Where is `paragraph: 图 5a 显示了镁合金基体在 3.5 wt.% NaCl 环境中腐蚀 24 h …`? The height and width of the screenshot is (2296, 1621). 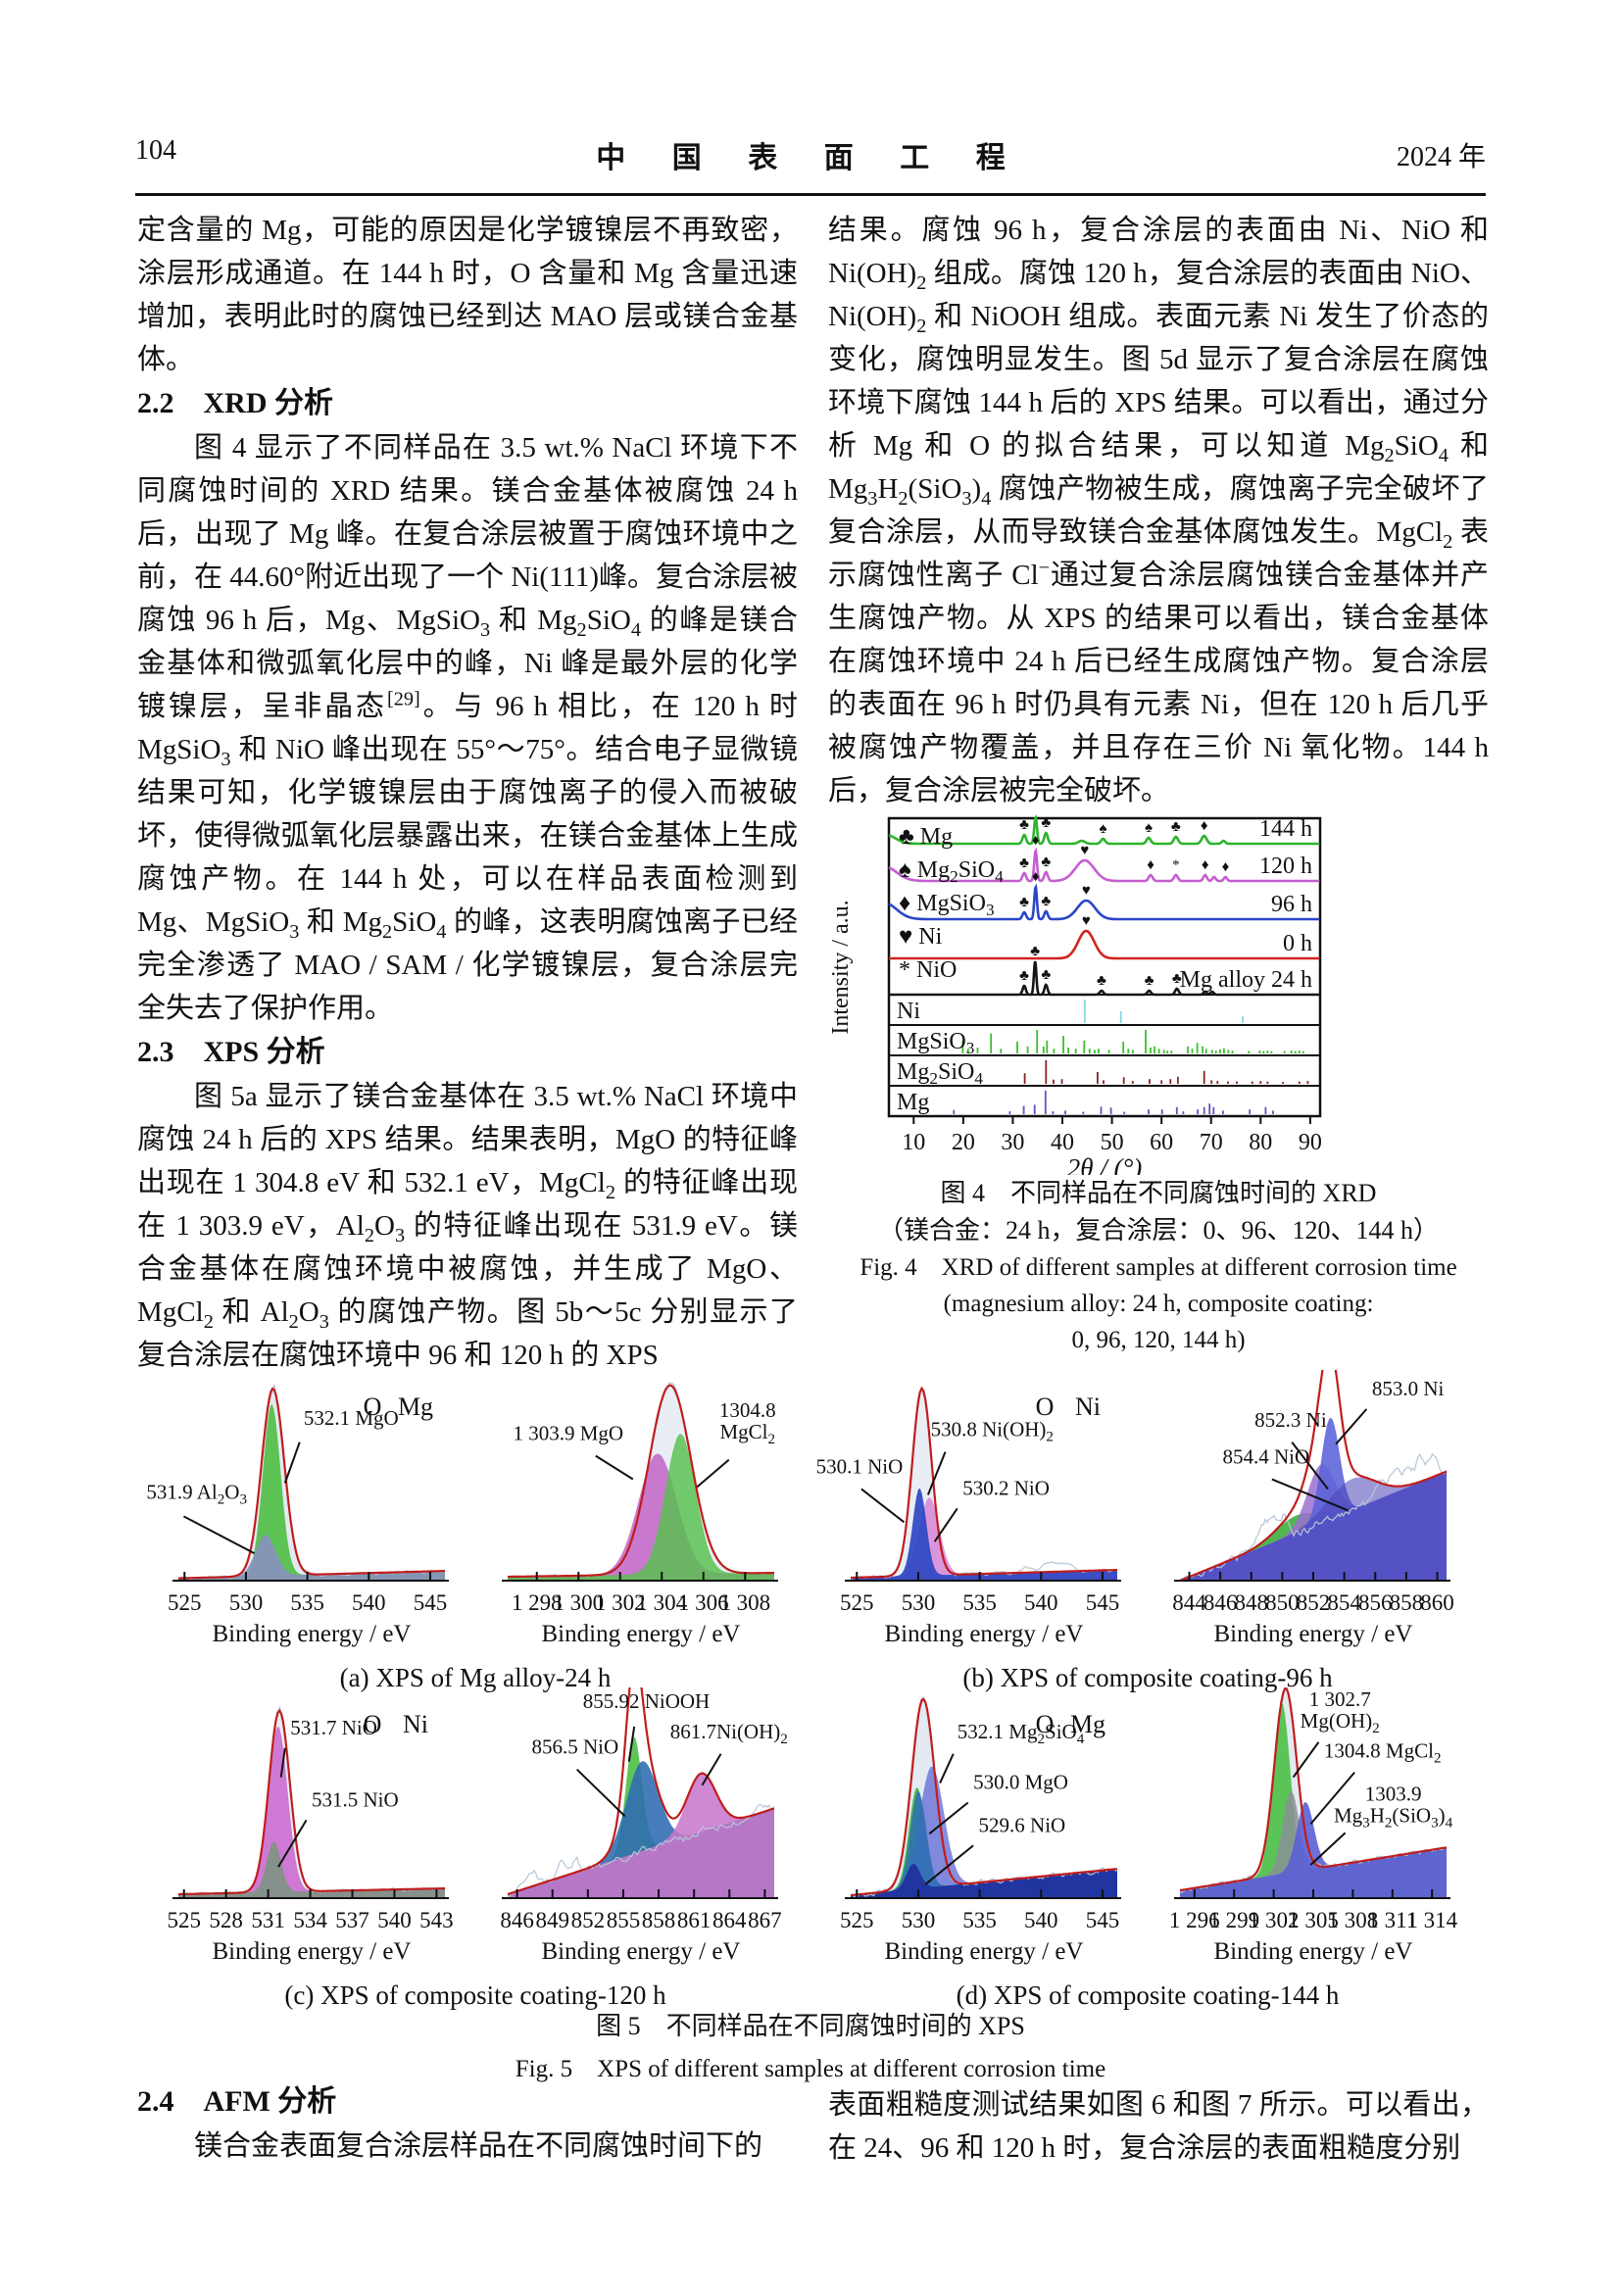
paragraph: 图 5a 显示了镁合金基体在 3.5 wt.% NaCl 环境中腐蚀 24 h … is located at coordinates (467, 1226).